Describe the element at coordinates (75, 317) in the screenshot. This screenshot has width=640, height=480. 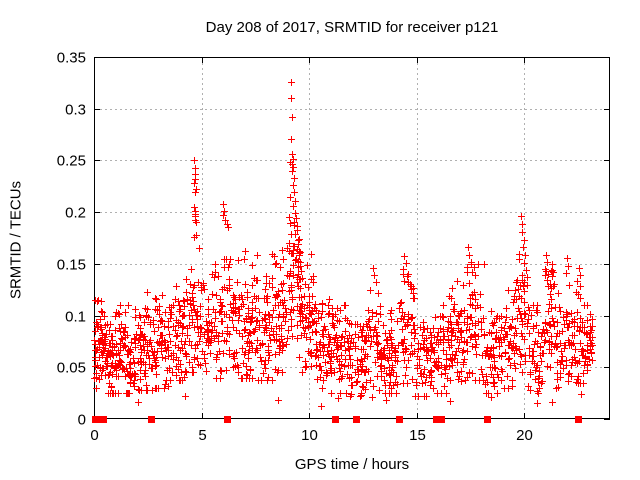
I see `y-tick-label: 0.1` at that location.